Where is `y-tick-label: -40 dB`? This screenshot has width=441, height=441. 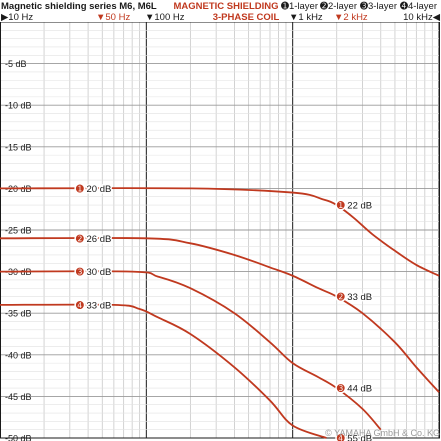
y-tick-label: -40 dB is located at coordinates (18, 355).